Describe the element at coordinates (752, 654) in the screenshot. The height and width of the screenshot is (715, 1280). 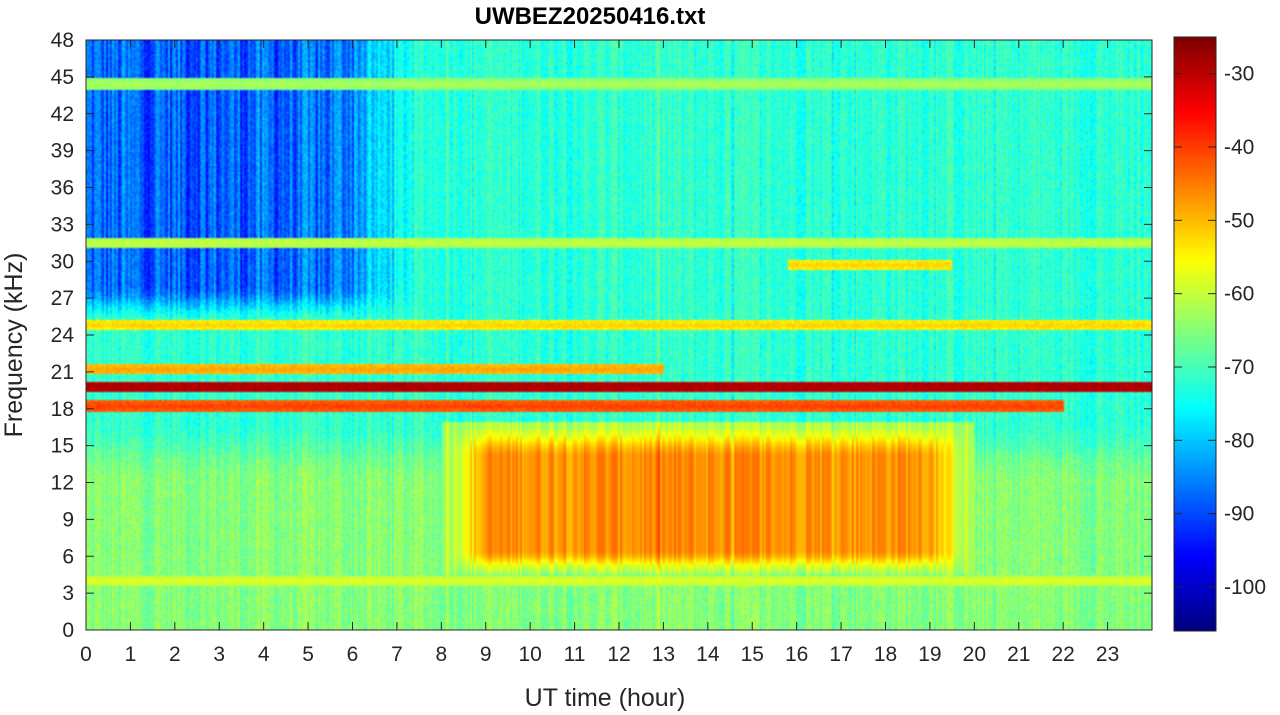
I see `x-tick-label: 15` at that location.